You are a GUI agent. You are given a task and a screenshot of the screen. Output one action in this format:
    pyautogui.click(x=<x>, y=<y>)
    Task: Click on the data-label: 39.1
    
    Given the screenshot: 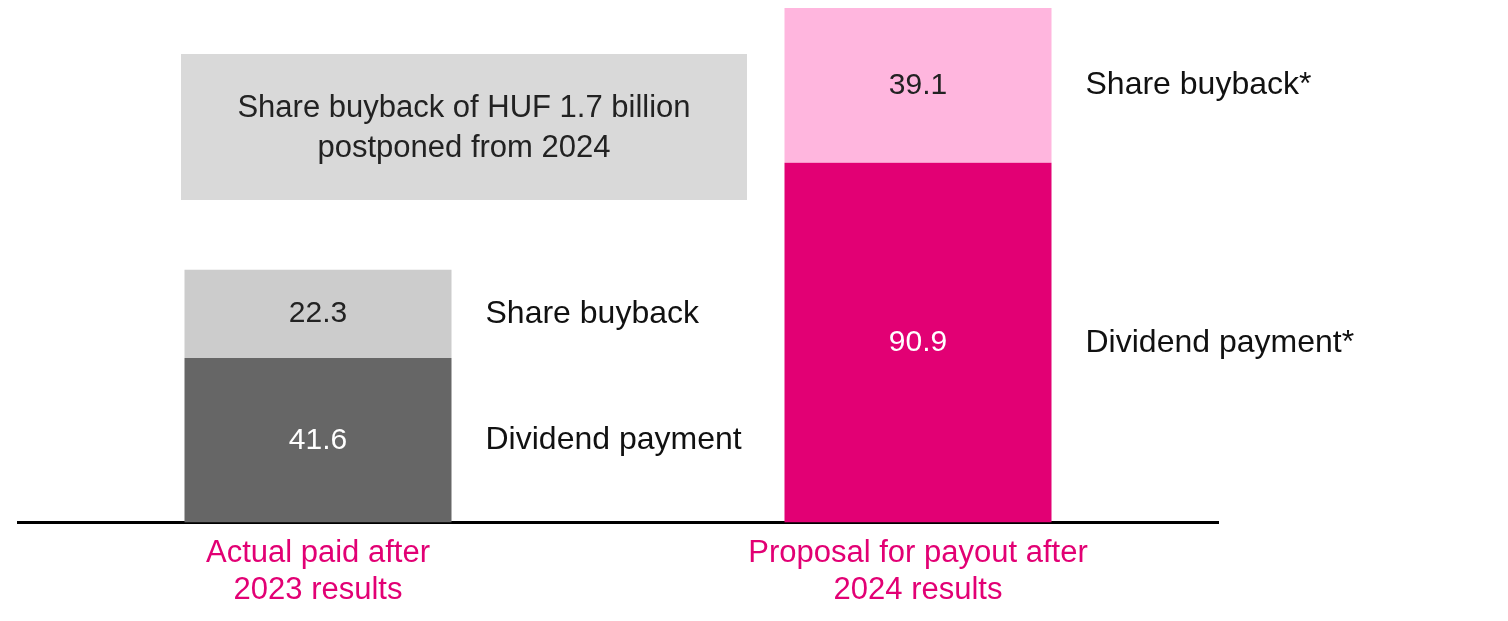 What is the action you would take?
    pyautogui.click(x=918, y=83)
    